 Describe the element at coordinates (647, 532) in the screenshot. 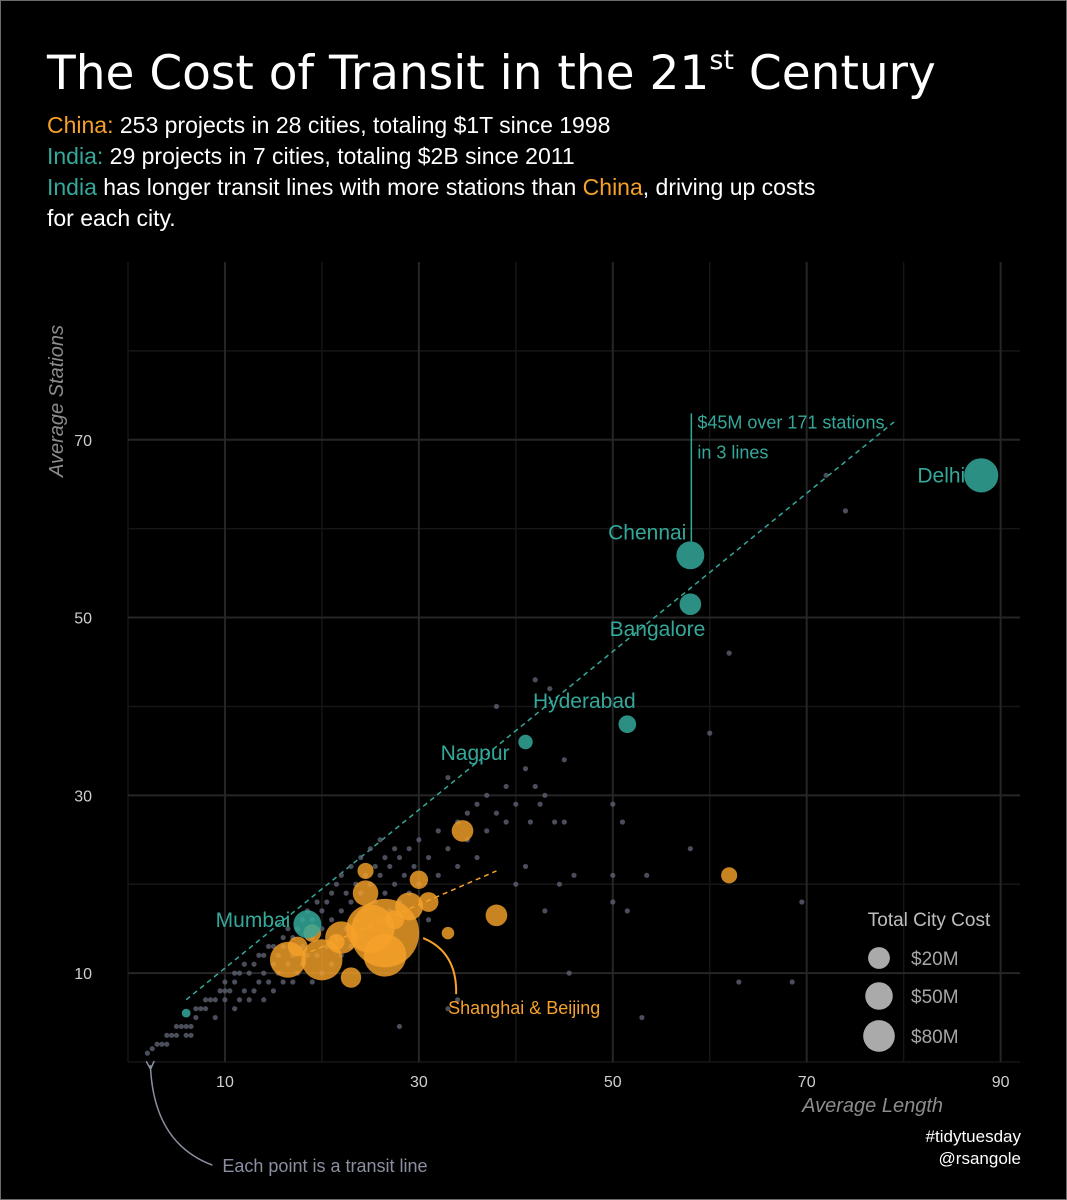

I see `city-label-chennai: Chennai` at that location.